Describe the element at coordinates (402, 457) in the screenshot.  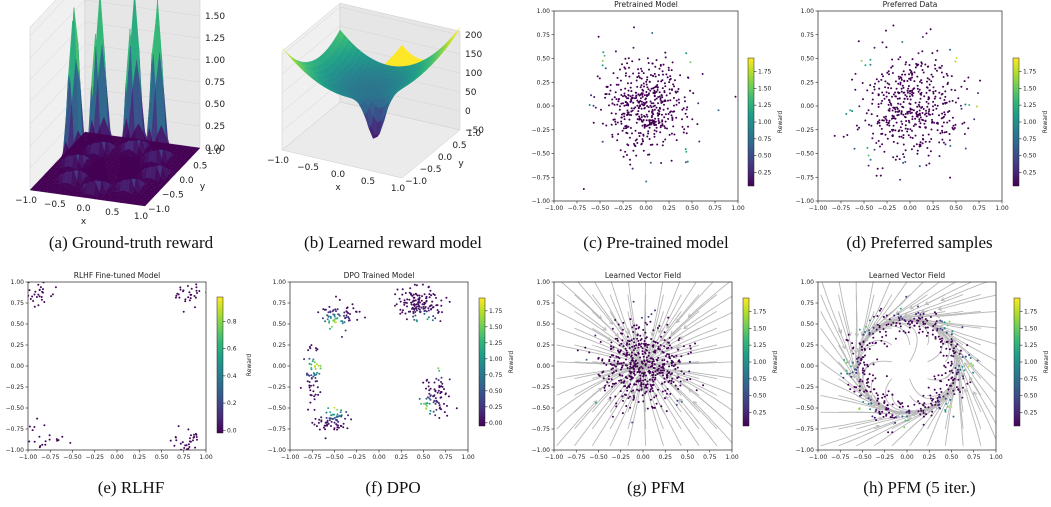
I see `x-tick-label: 0.25` at that location.